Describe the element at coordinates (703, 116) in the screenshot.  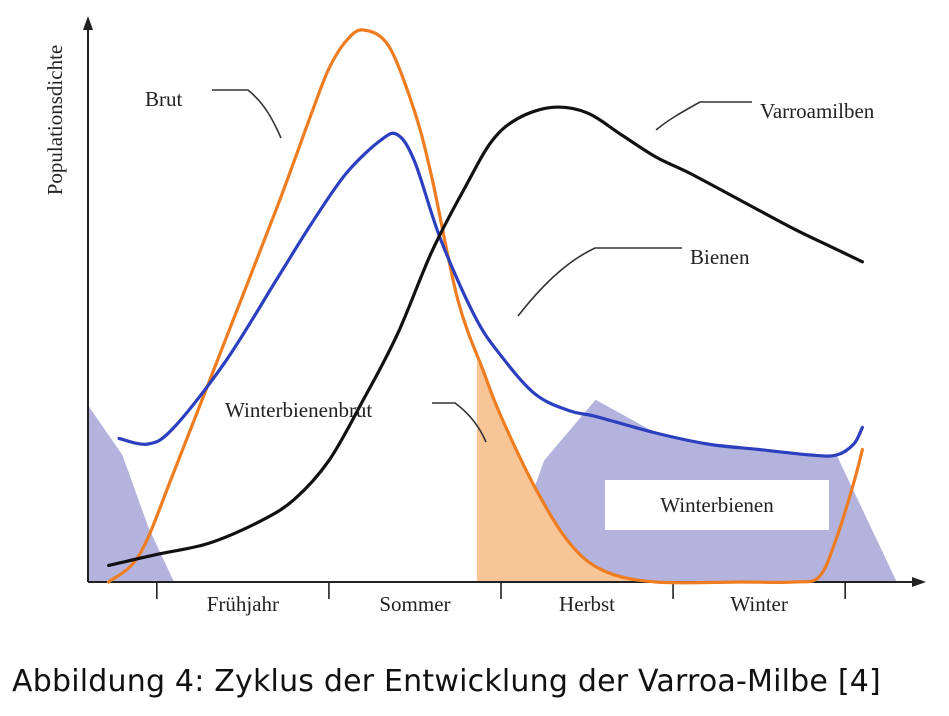
I see `leader-varroamilben` at that location.